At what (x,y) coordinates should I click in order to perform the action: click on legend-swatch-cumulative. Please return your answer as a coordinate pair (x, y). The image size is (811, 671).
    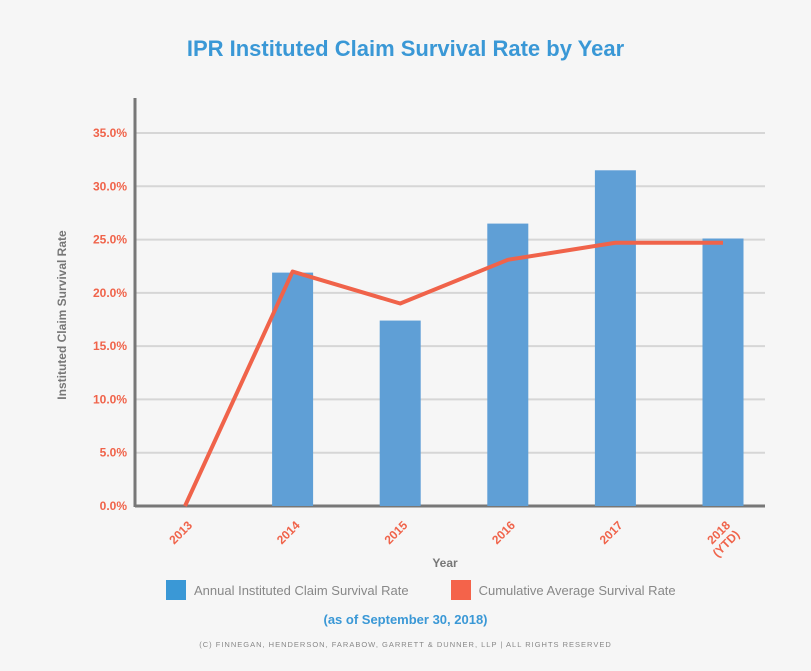
    Looking at the image, I should click on (460, 590).